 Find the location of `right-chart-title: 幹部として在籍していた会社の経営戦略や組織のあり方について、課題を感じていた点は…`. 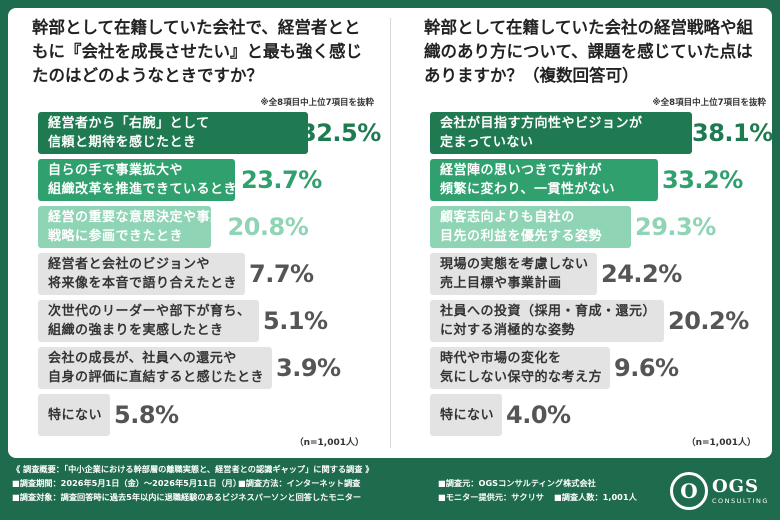

right-chart-title: 幹部として在籍していた会社の経営戦略や組織のあり方について、課題を感じていた点は… is located at coordinates (589, 51).